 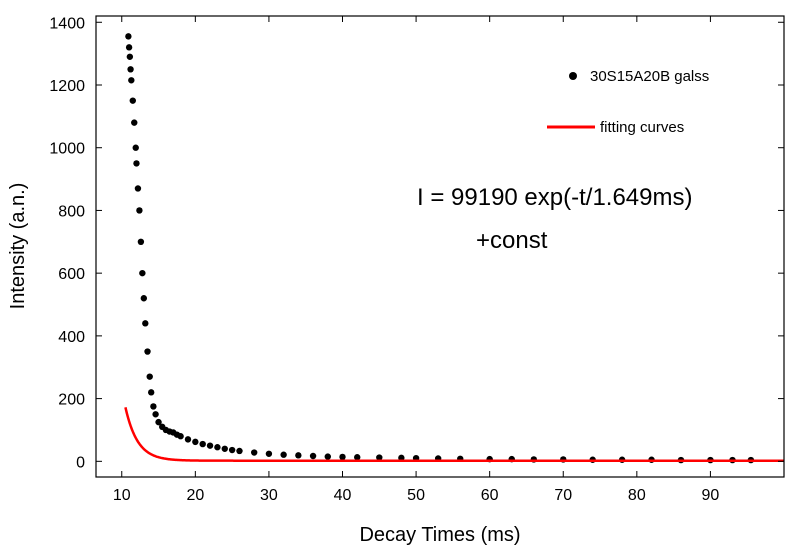 I want to click on x-tick-label: 80, so click(x=637, y=495).